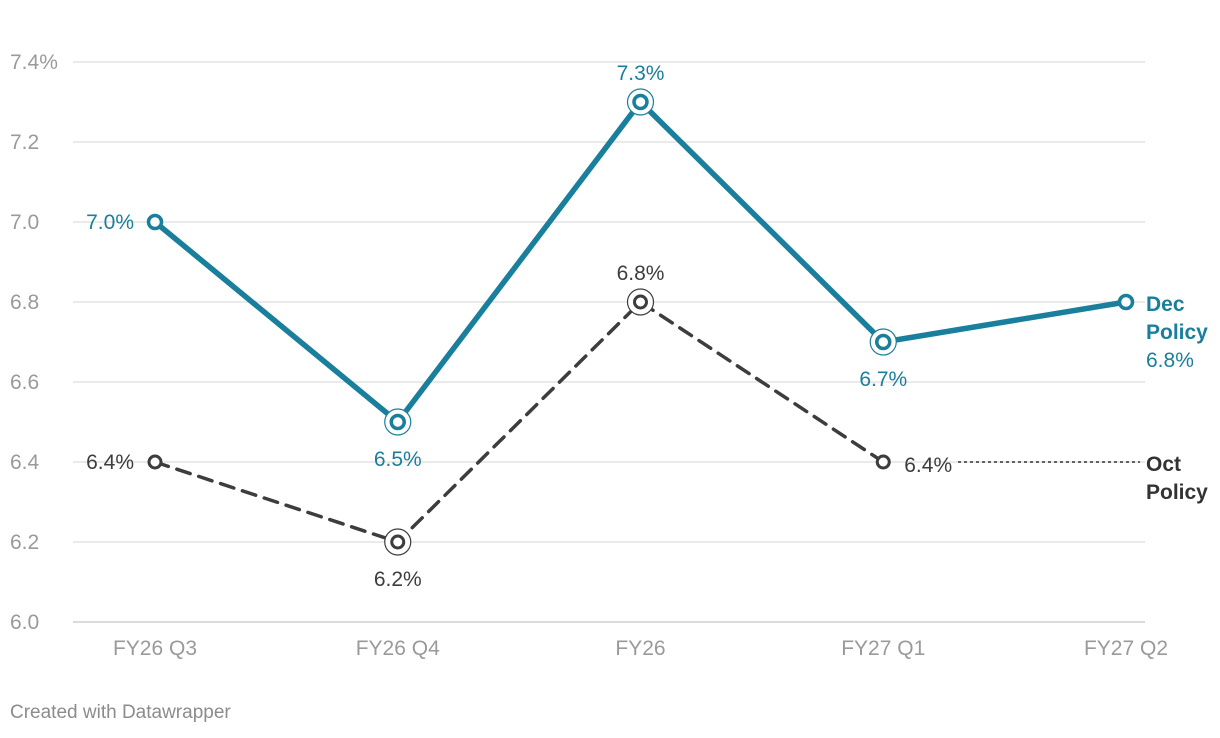 The image size is (1220, 738). I want to click on dec-series-label: Dec, so click(1165, 304).